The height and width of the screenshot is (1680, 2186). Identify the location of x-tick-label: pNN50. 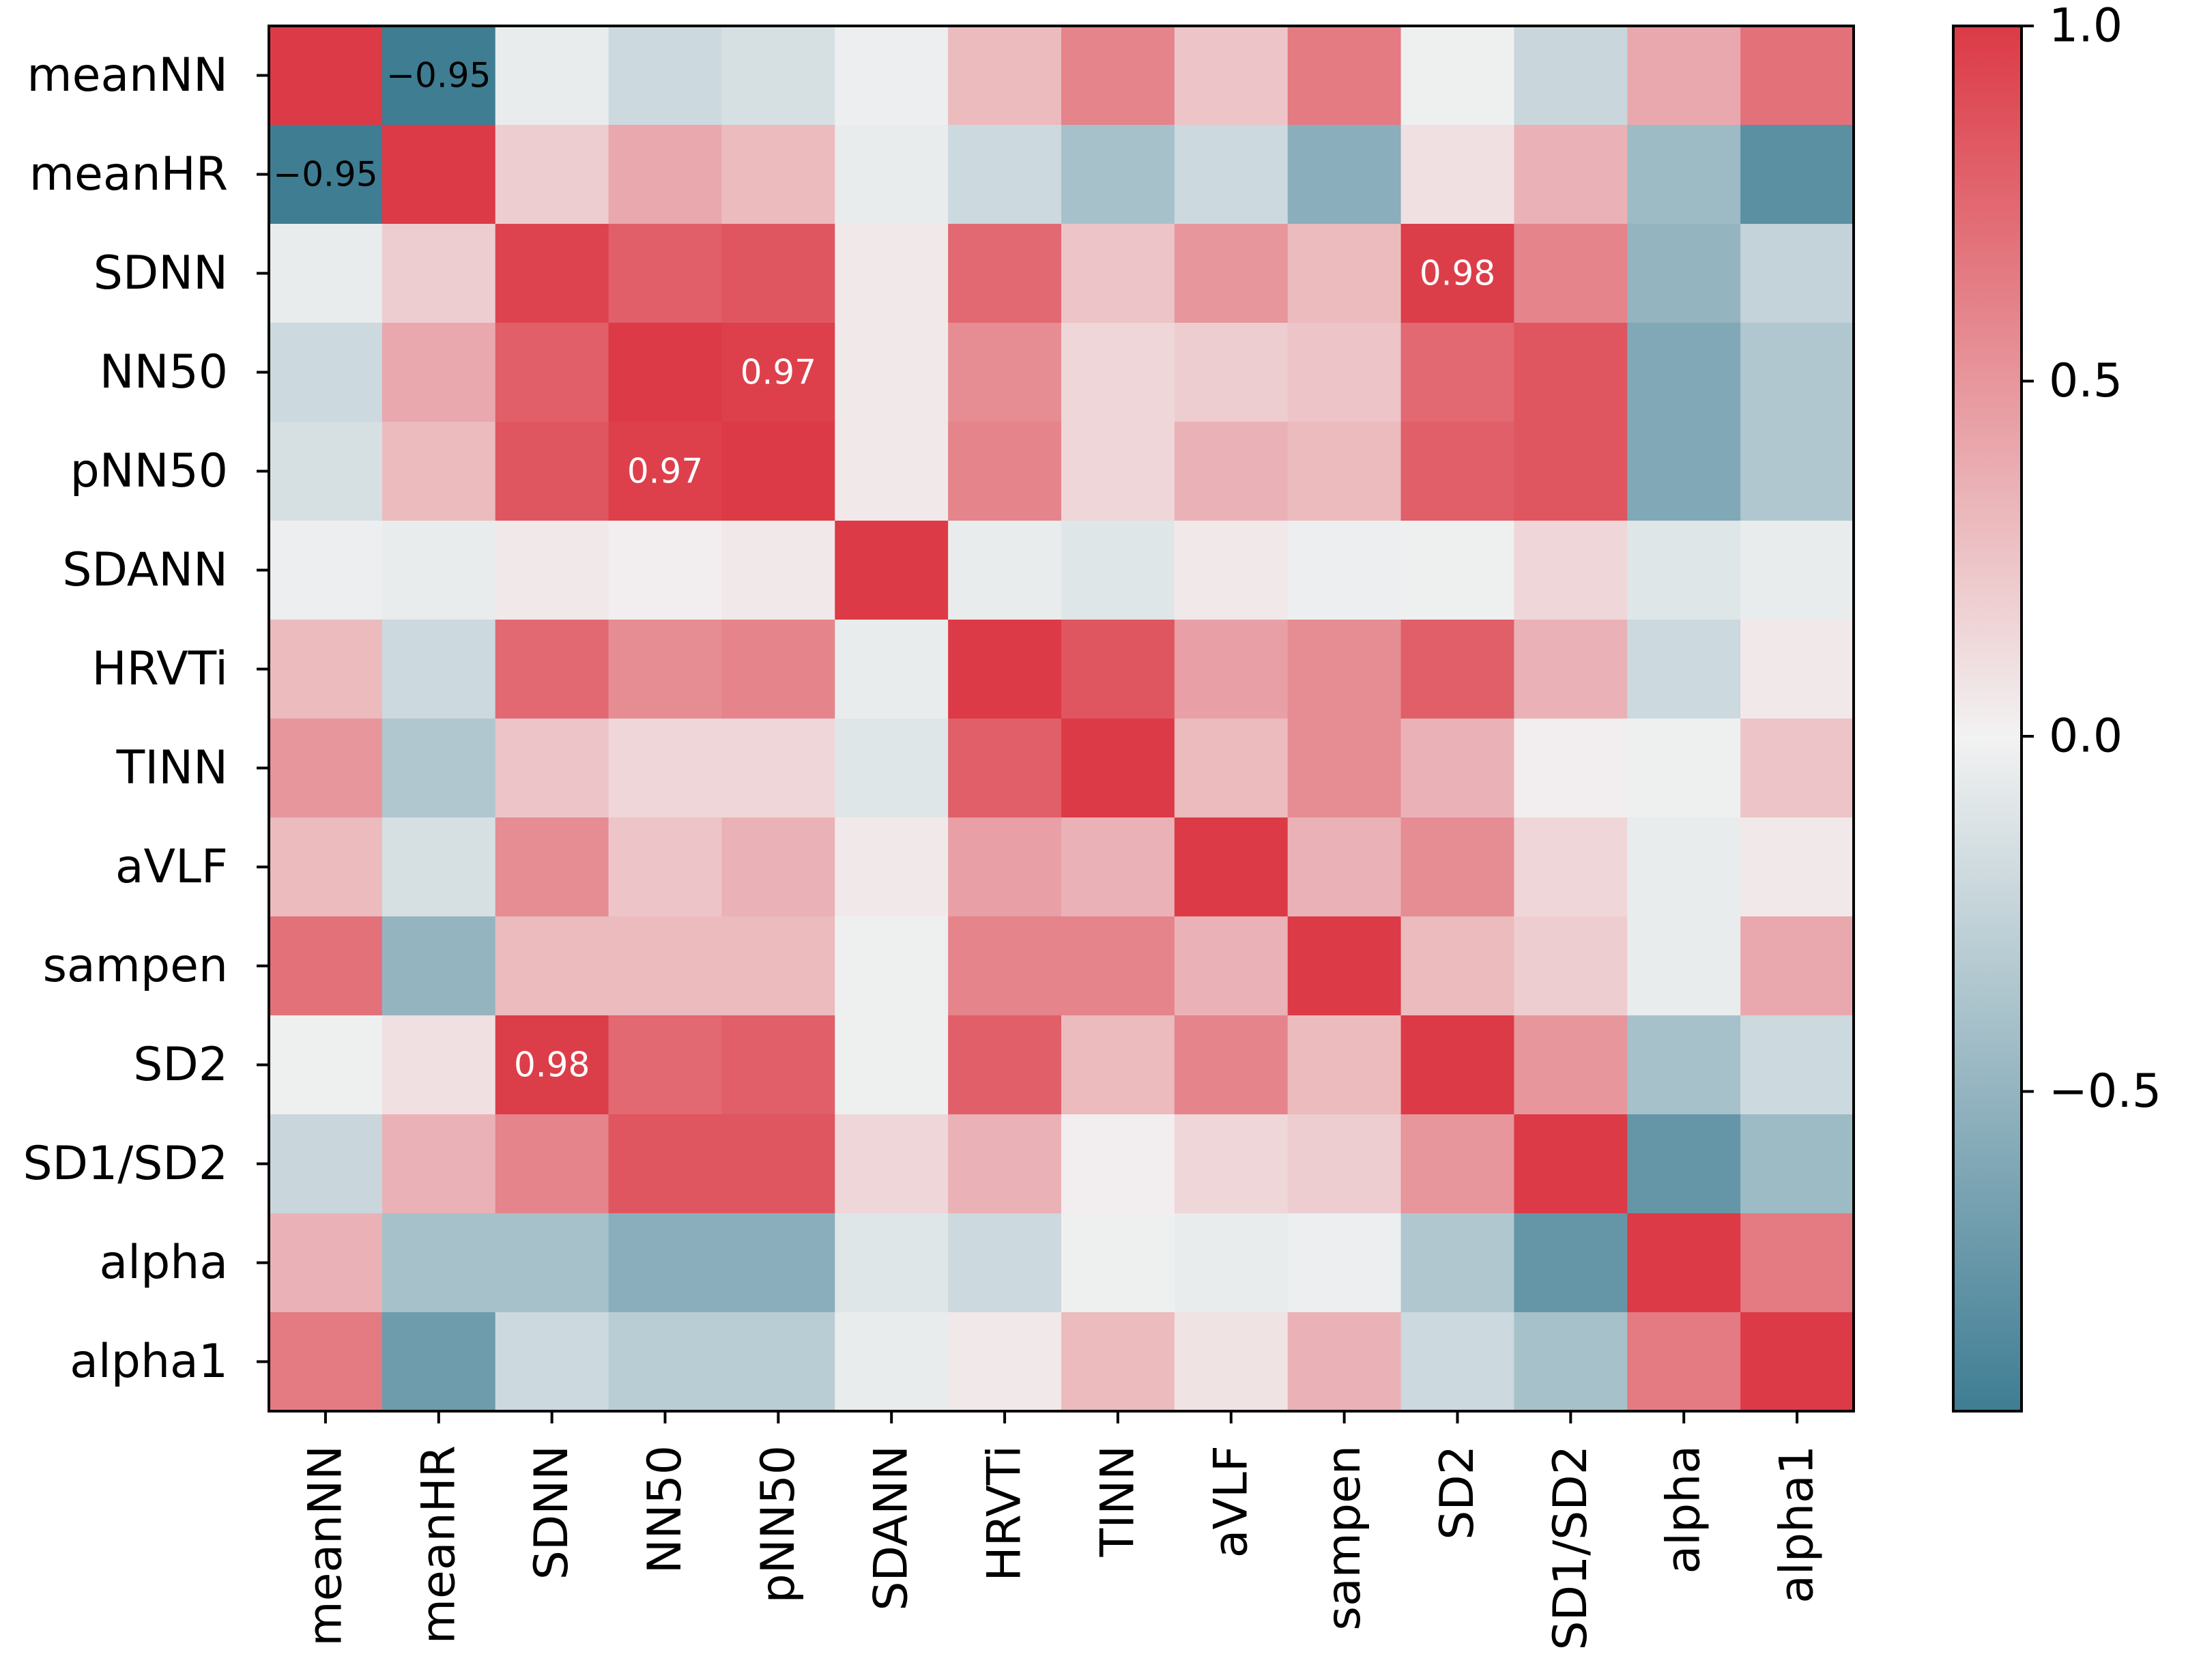
(778, 1524).